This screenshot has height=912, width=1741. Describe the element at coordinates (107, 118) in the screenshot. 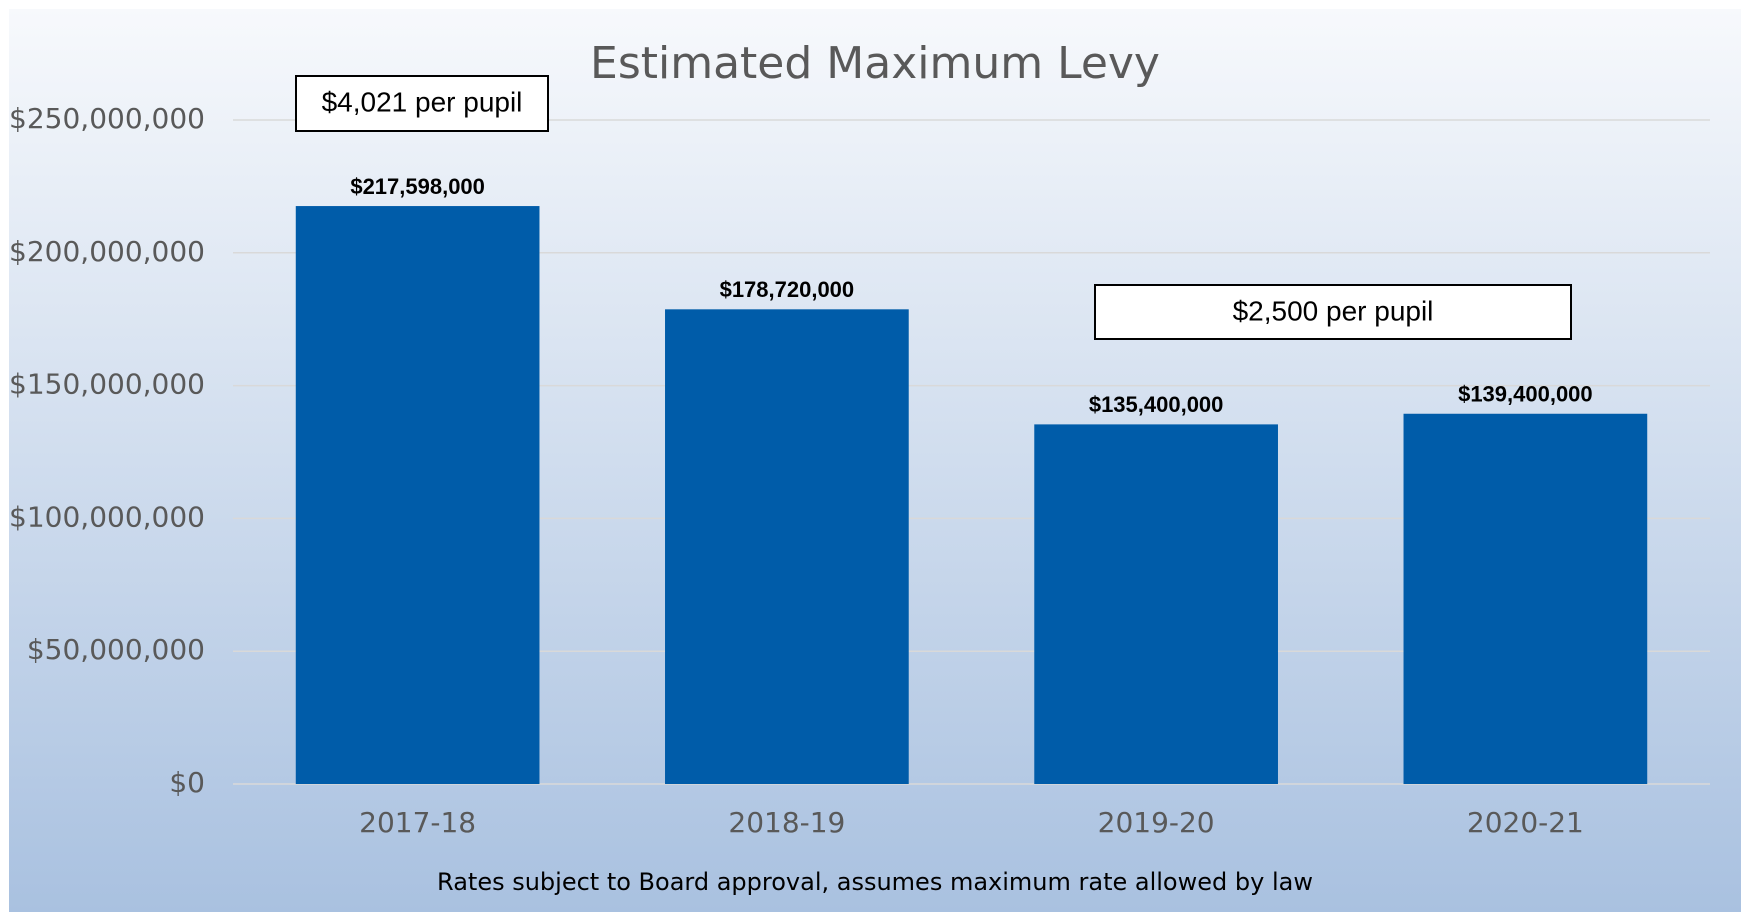

I see `y-tick-label: $250,000,000` at that location.